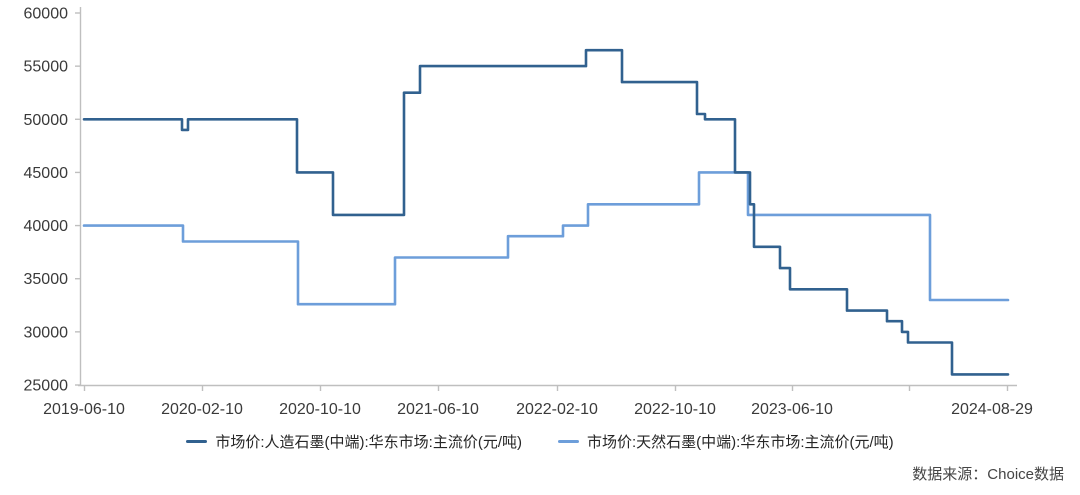 The height and width of the screenshot is (495, 1080). Describe the element at coordinates (46, 226) in the screenshot. I see `y-axis-label: 40000` at that location.